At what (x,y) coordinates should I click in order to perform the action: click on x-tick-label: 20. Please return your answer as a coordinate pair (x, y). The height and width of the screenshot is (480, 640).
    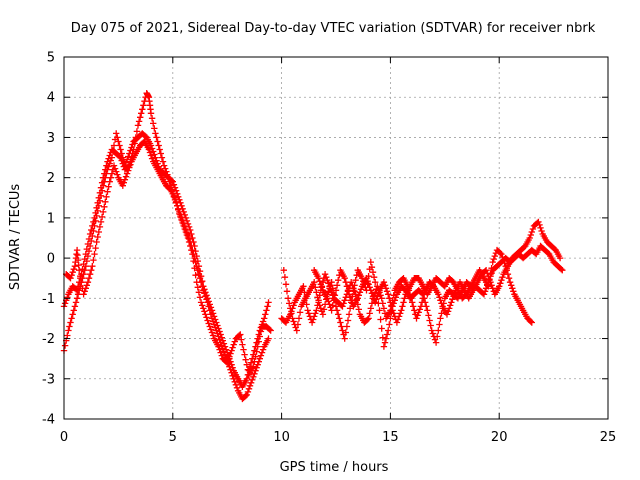
    Looking at the image, I should click on (499, 437).